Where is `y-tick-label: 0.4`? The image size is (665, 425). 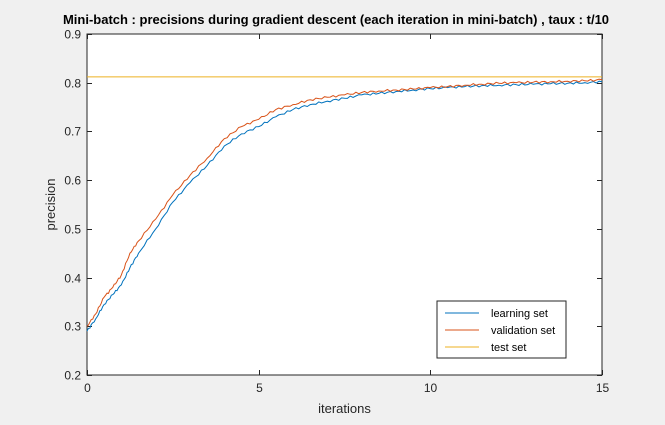
y-tick-label: 0.4 is located at coordinates (72, 279).